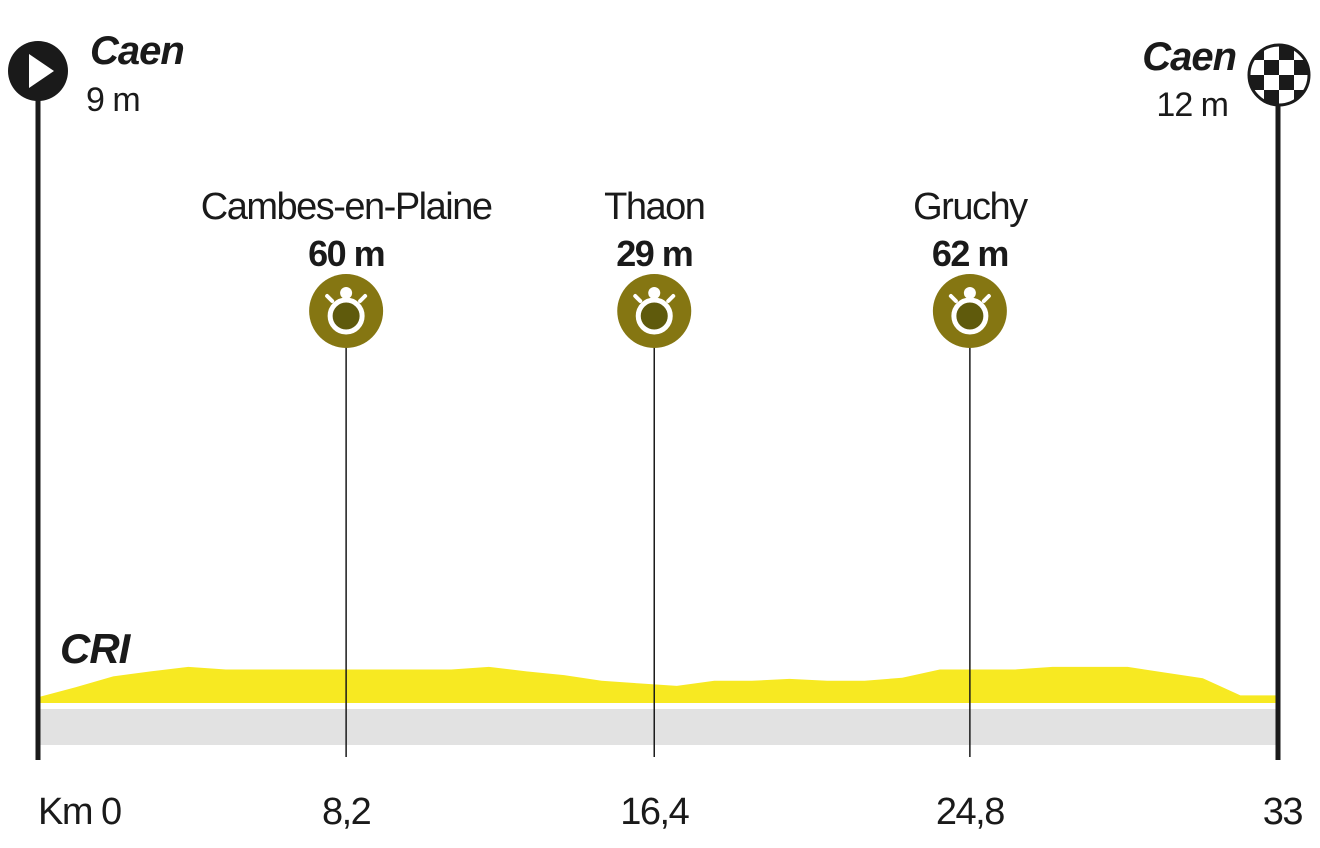  What do you see at coordinates (1192, 105) in the screenshot?
I see `finish-altitude: 12 m` at bounding box center [1192, 105].